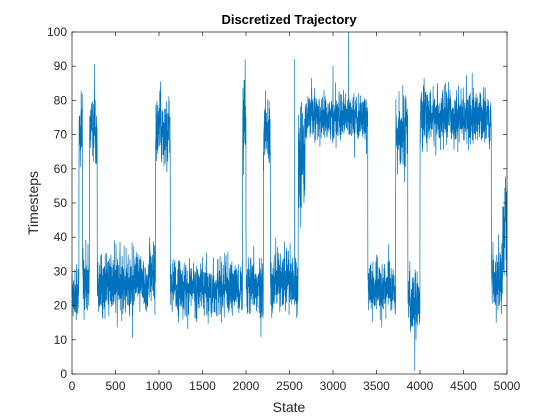 The width and height of the screenshot is (560, 420). What do you see at coordinates (61, 135) in the screenshot?
I see `y-tick-label: 70` at bounding box center [61, 135].